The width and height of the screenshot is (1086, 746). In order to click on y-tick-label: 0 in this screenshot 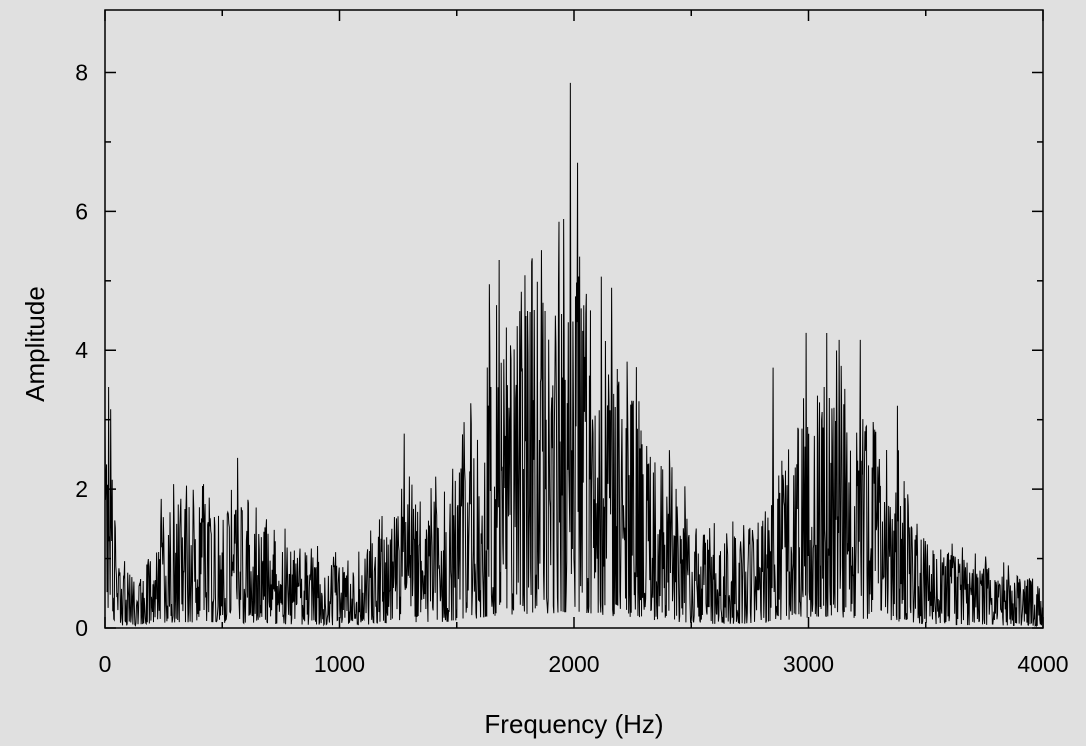, I will do `click(81, 628)`.